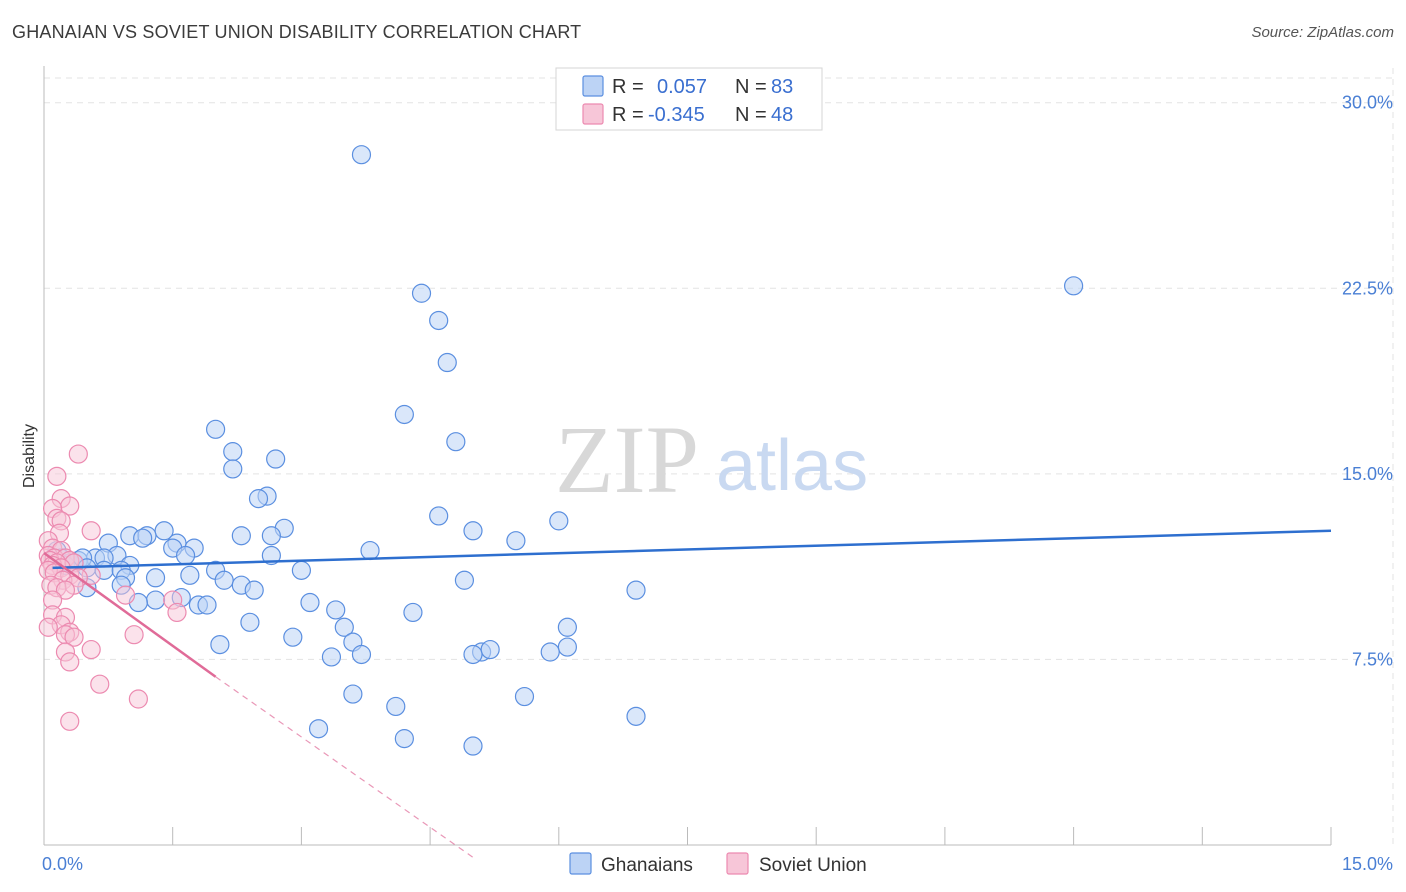 This screenshot has width=1406, height=892. I want to click on bottom-legend-label-soviet-union: Soviet Union, so click(813, 865).